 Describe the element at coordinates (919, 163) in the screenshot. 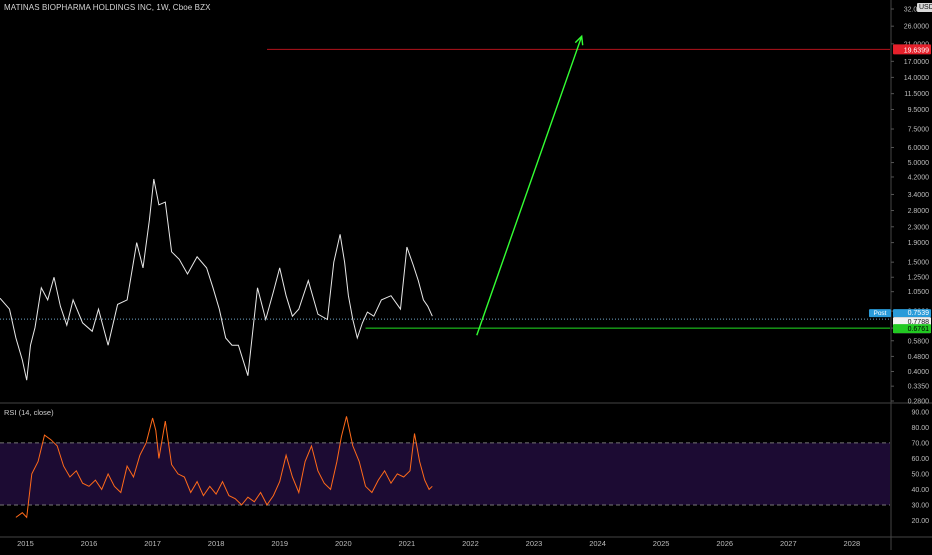

I see `price-tick-label: 5.0000` at that location.